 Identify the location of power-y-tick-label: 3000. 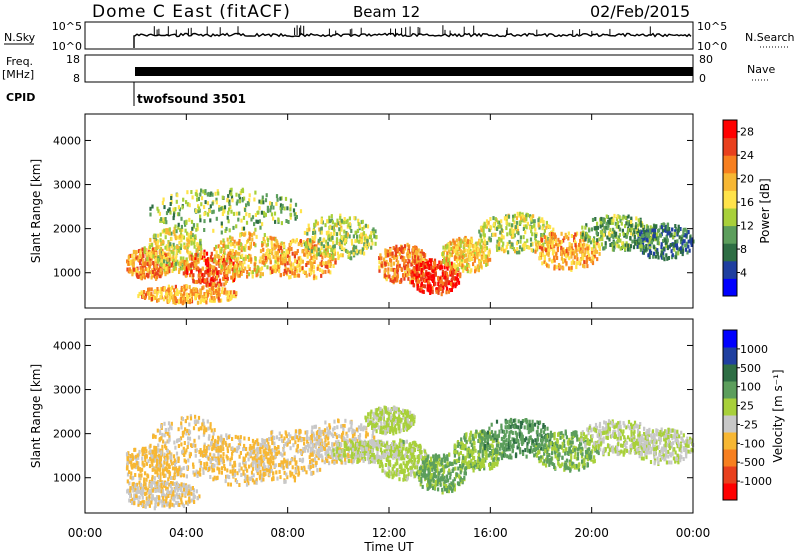
(67, 185).